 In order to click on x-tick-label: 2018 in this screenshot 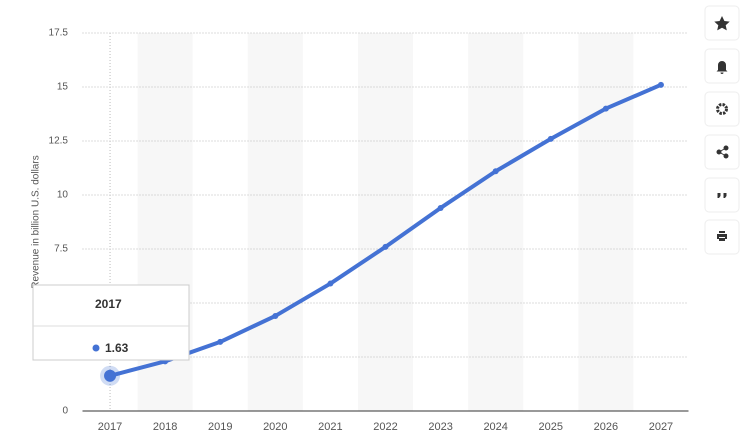, I will do `click(165, 427)`.